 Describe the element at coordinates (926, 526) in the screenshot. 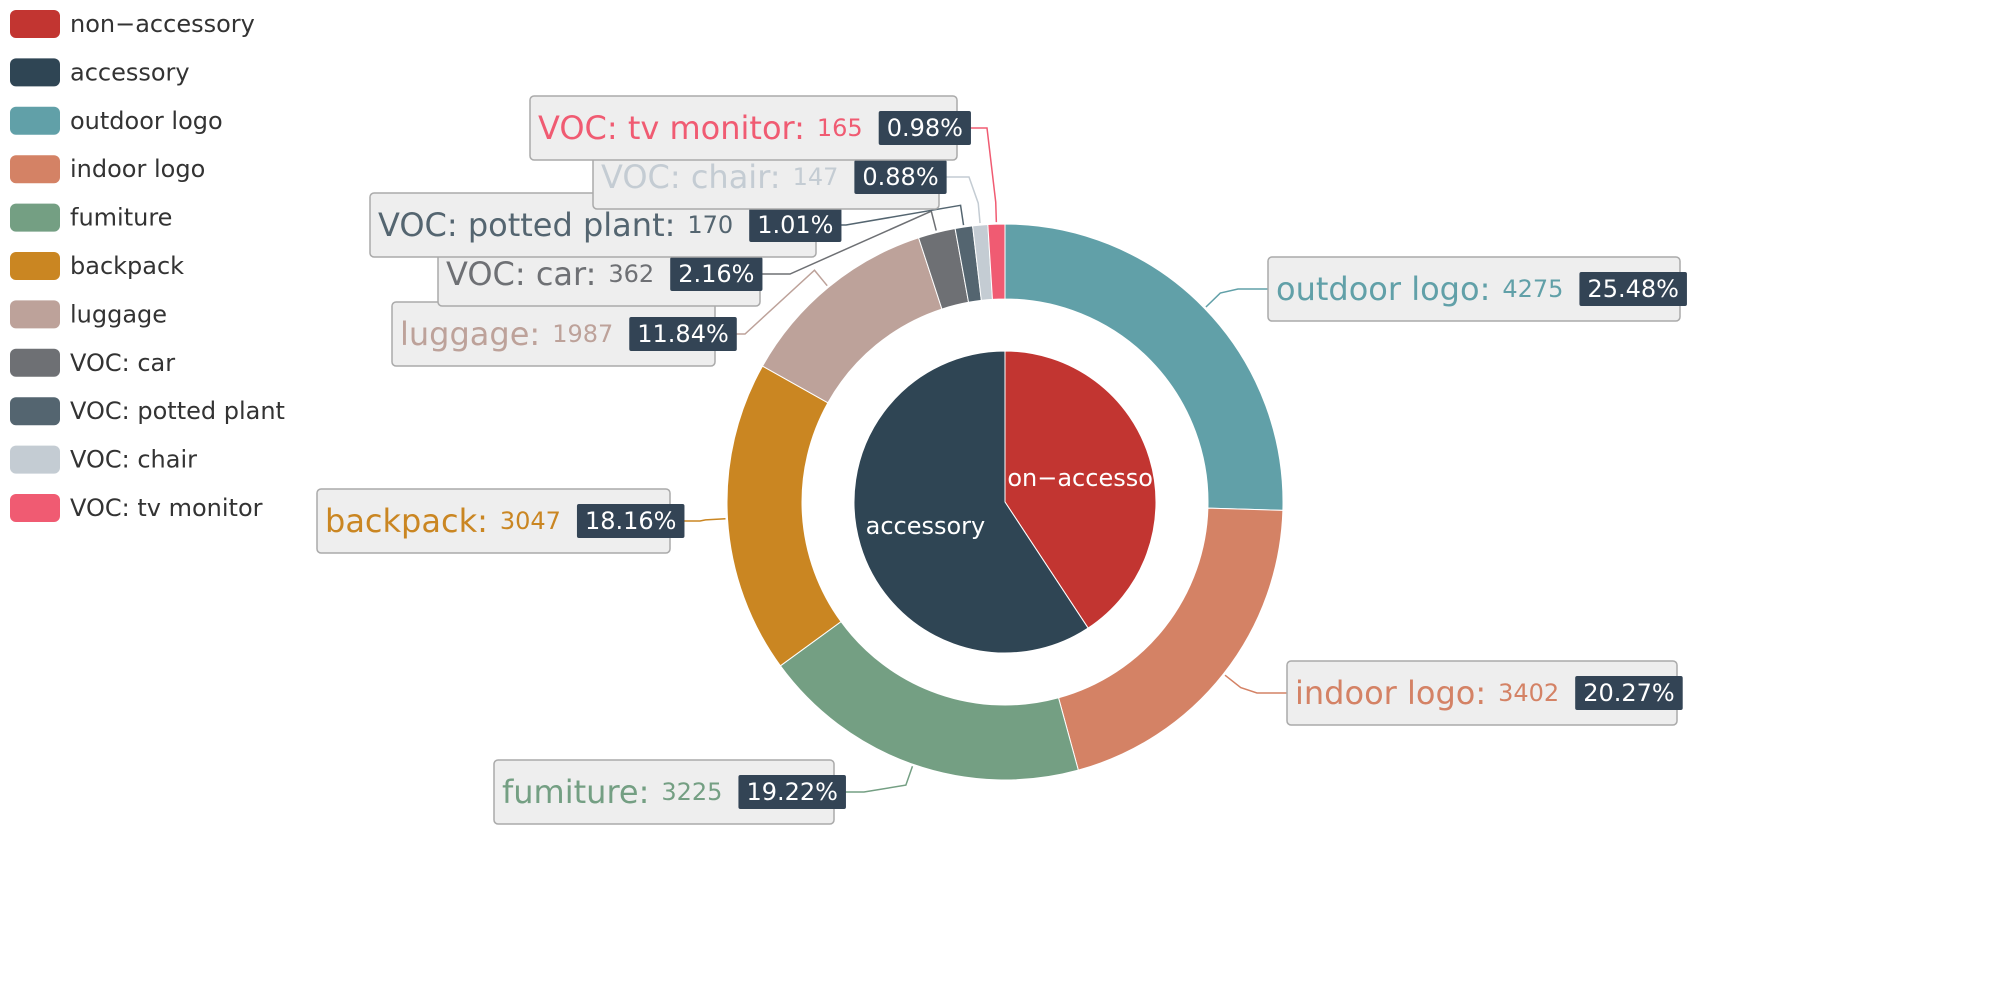

I see `inner-label-accessory: accessory` at that location.